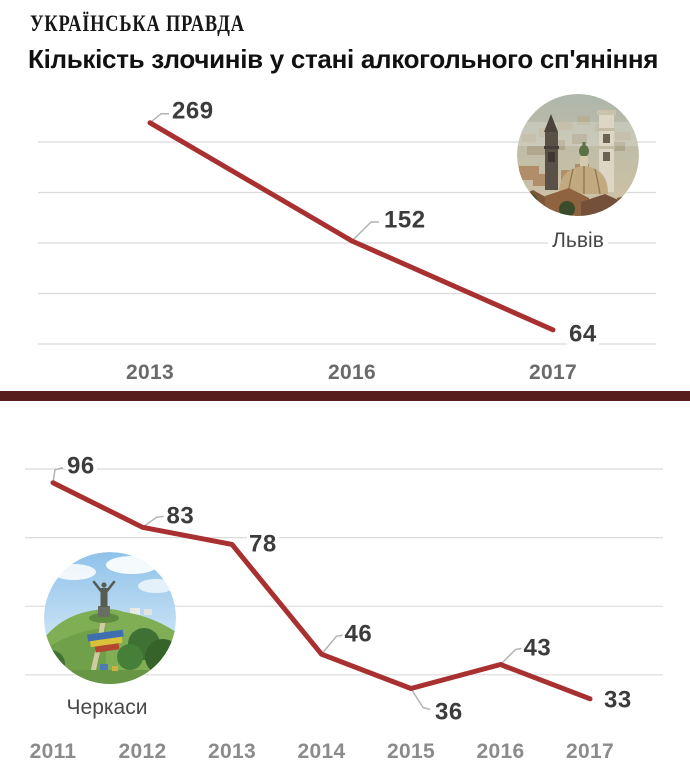  Describe the element at coordinates (53, 751) in the screenshot. I see `x-axis-year-label: 2011` at that location.